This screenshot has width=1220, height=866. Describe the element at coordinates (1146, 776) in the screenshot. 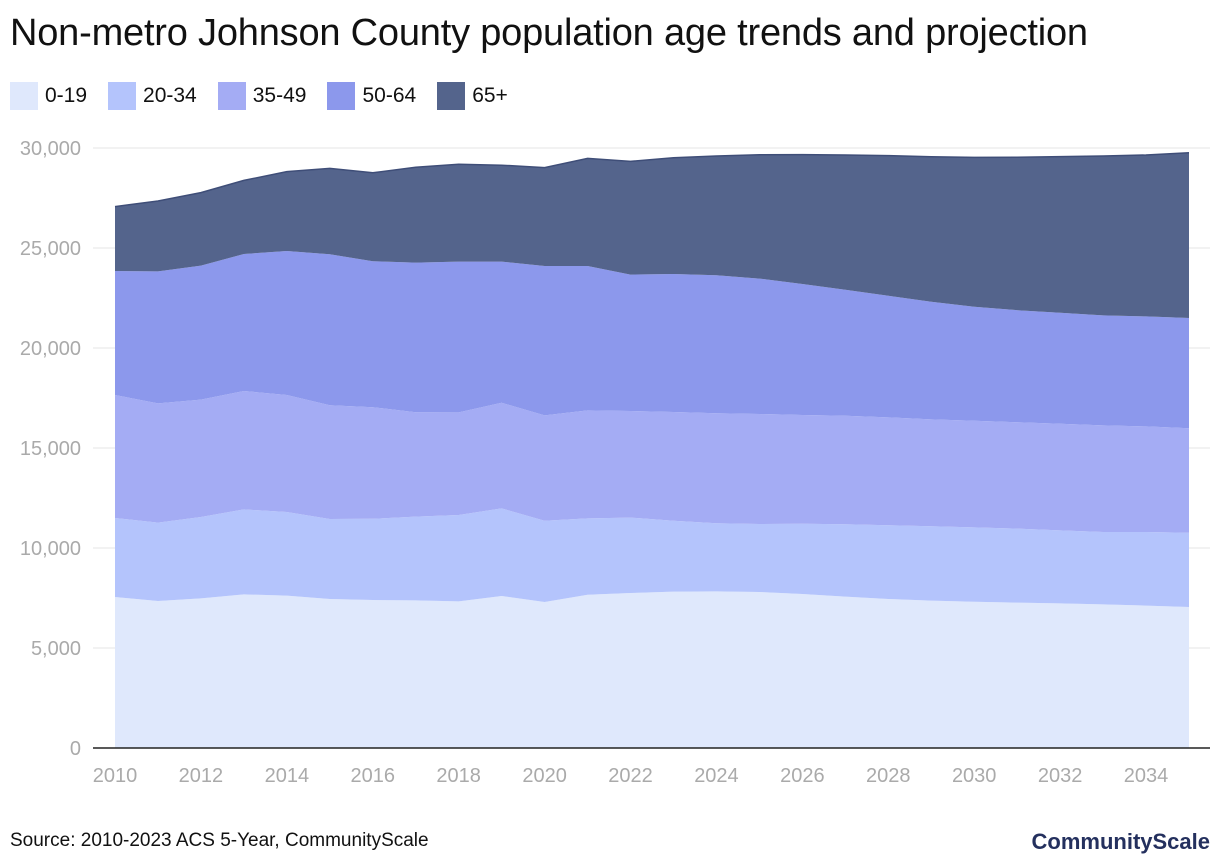

I see `x-tick-label-12: 2034` at that location.